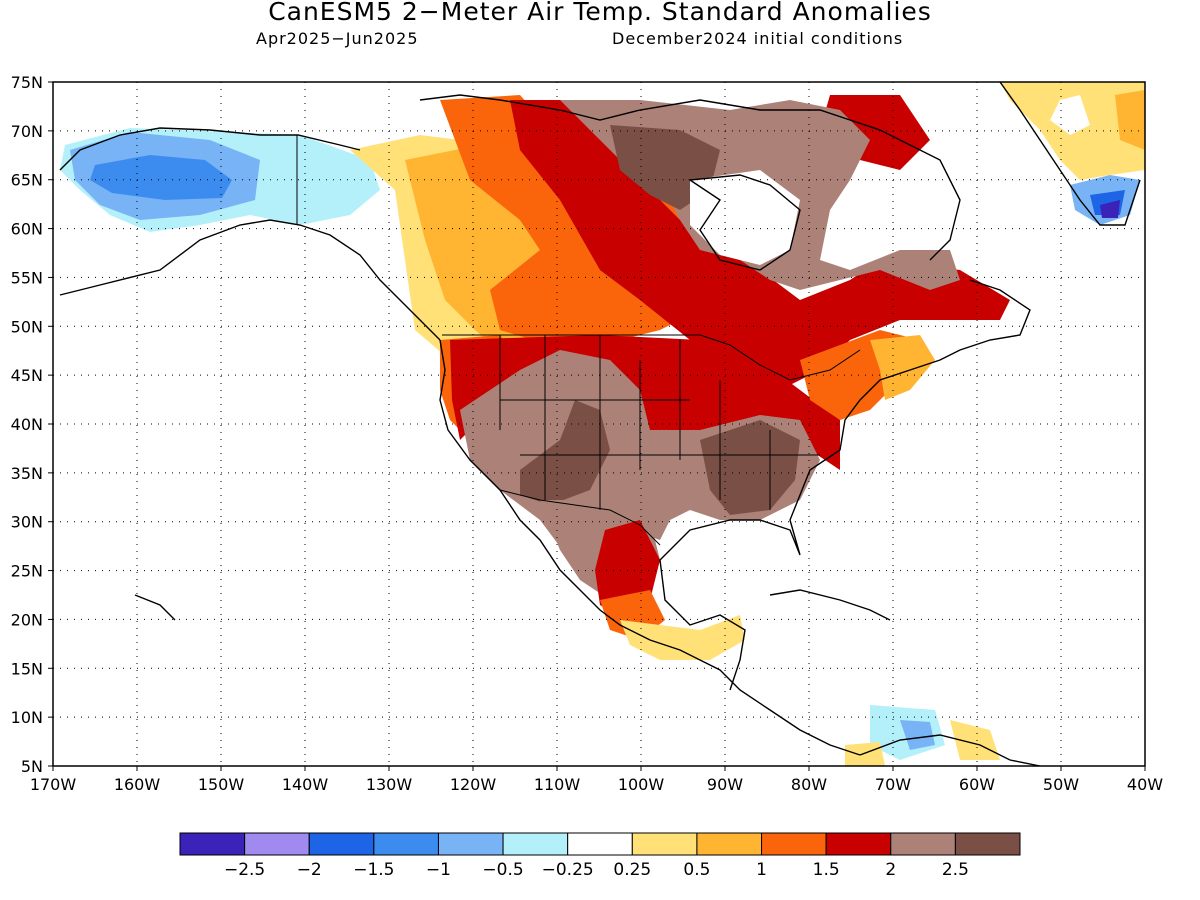 The width and height of the screenshot is (1200, 900). Describe the element at coordinates (27, 619) in the screenshot. I see `latitude-label: 20N` at that location.